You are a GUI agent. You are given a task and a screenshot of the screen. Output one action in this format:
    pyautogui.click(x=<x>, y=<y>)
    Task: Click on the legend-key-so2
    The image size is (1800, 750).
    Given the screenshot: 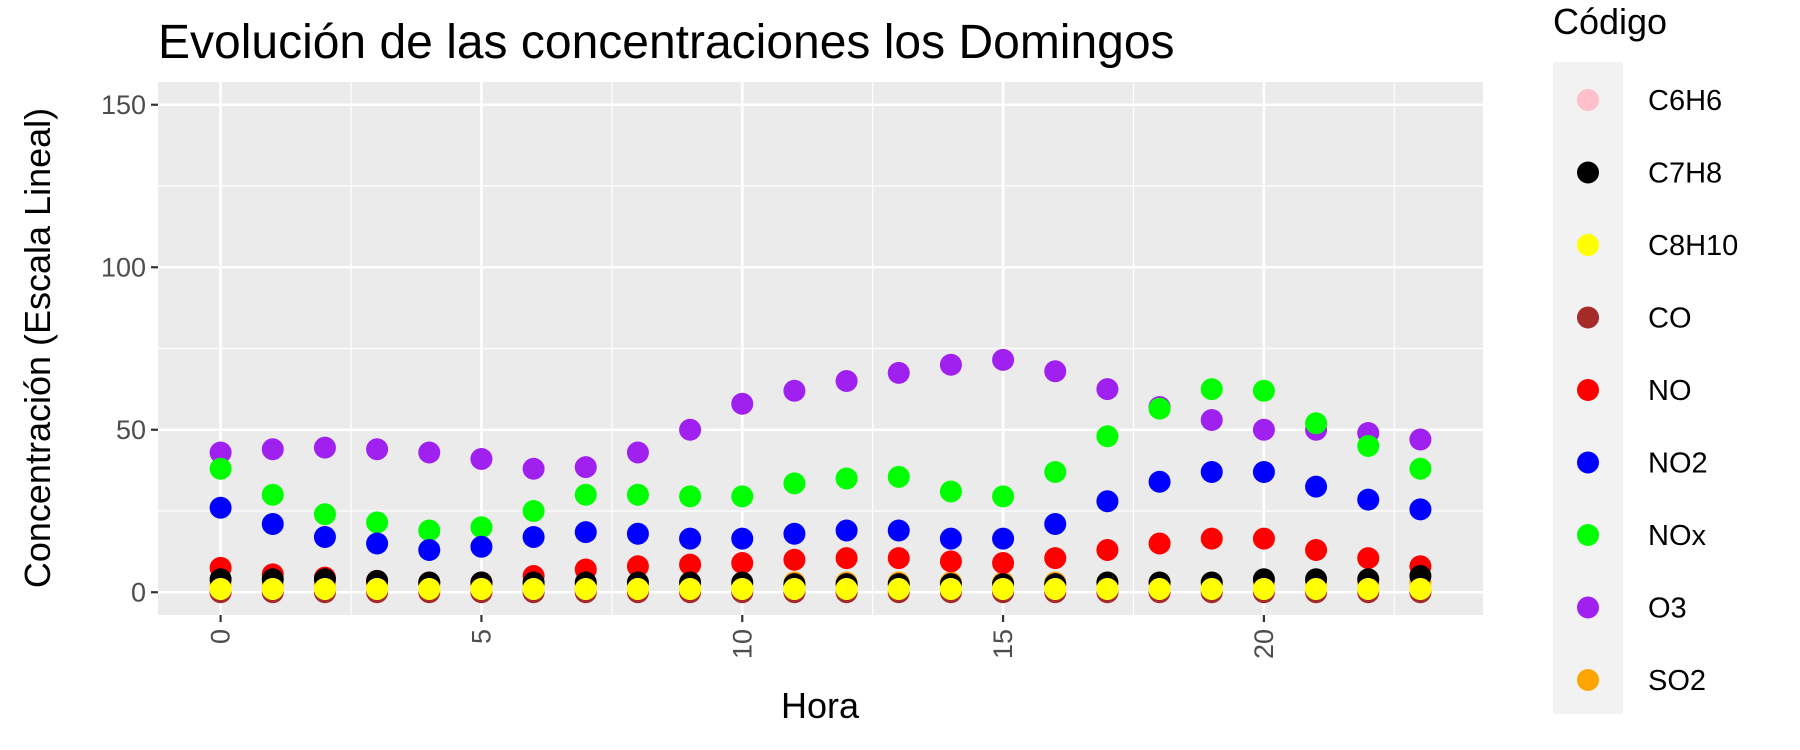 What is the action you would take?
    pyautogui.click(x=1588, y=680)
    